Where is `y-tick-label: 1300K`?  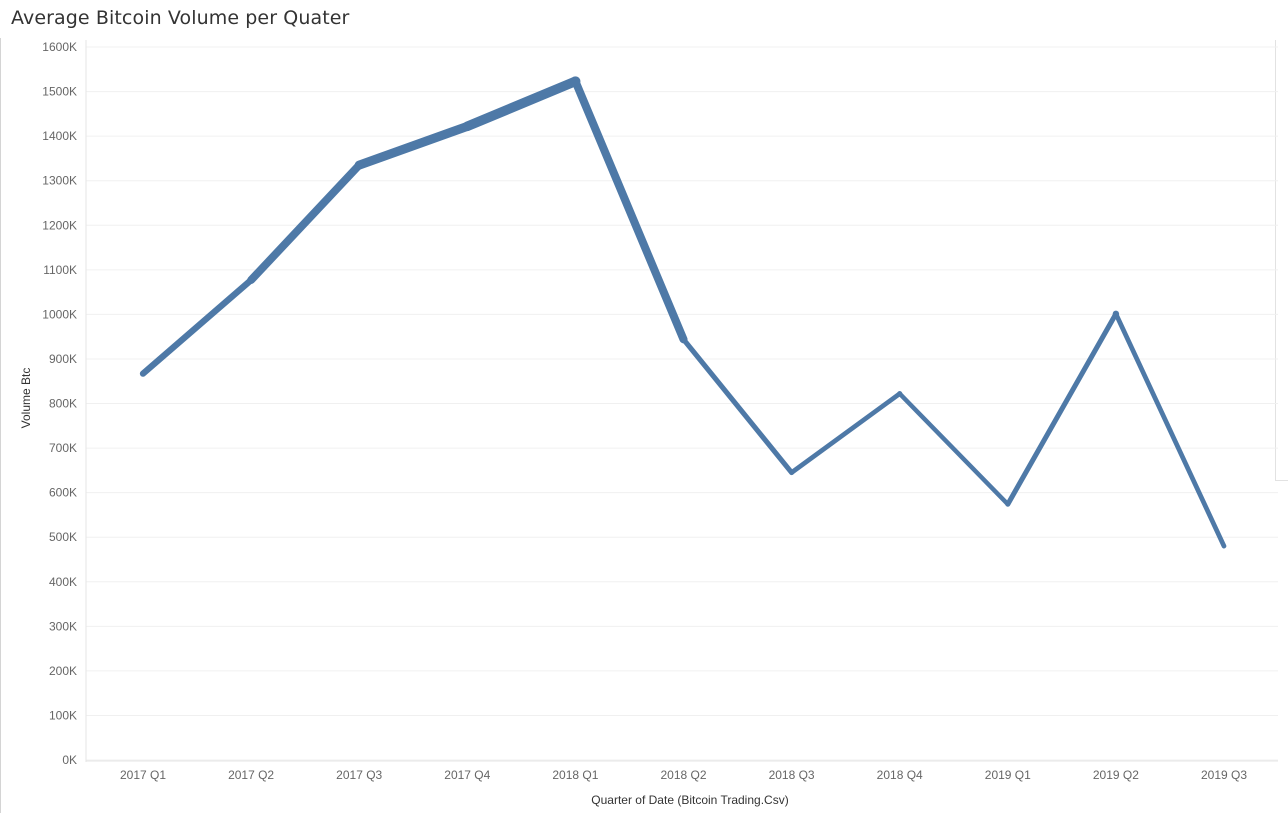 y-tick-label: 1300K is located at coordinates (59, 181).